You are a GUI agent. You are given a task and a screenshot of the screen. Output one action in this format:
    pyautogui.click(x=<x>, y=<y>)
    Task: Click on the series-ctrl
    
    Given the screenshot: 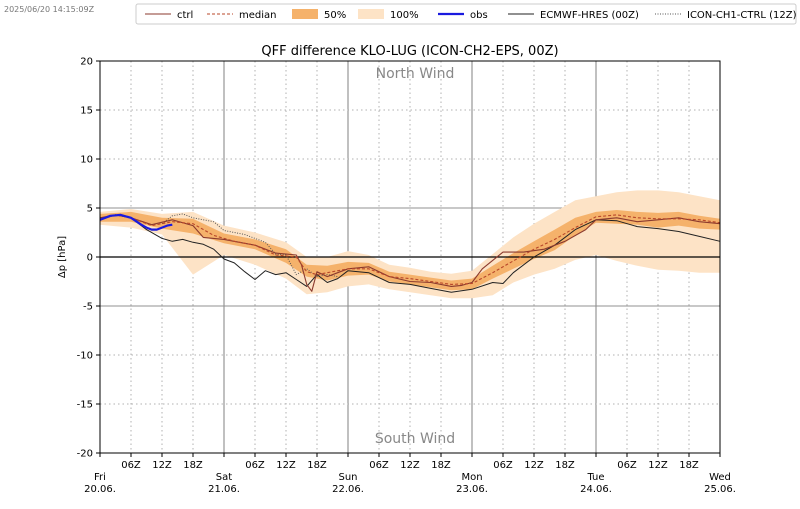 What is the action you would take?
    pyautogui.click(x=410, y=253)
    